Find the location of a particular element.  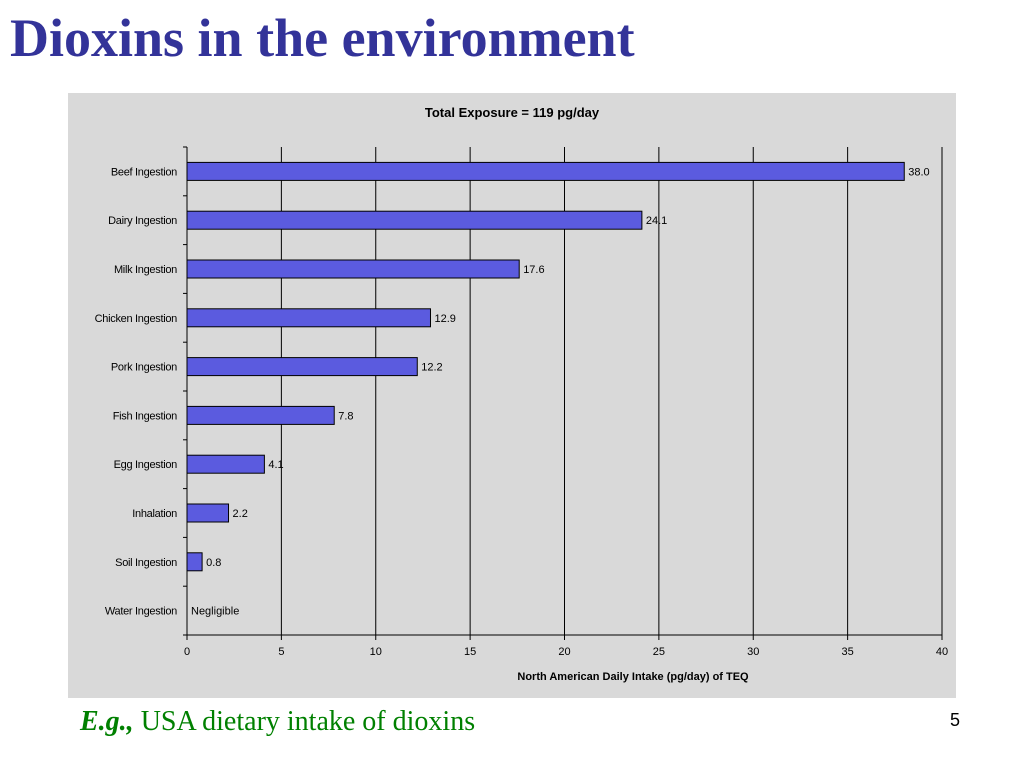

data-label: 4.1 is located at coordinates (275, 465).